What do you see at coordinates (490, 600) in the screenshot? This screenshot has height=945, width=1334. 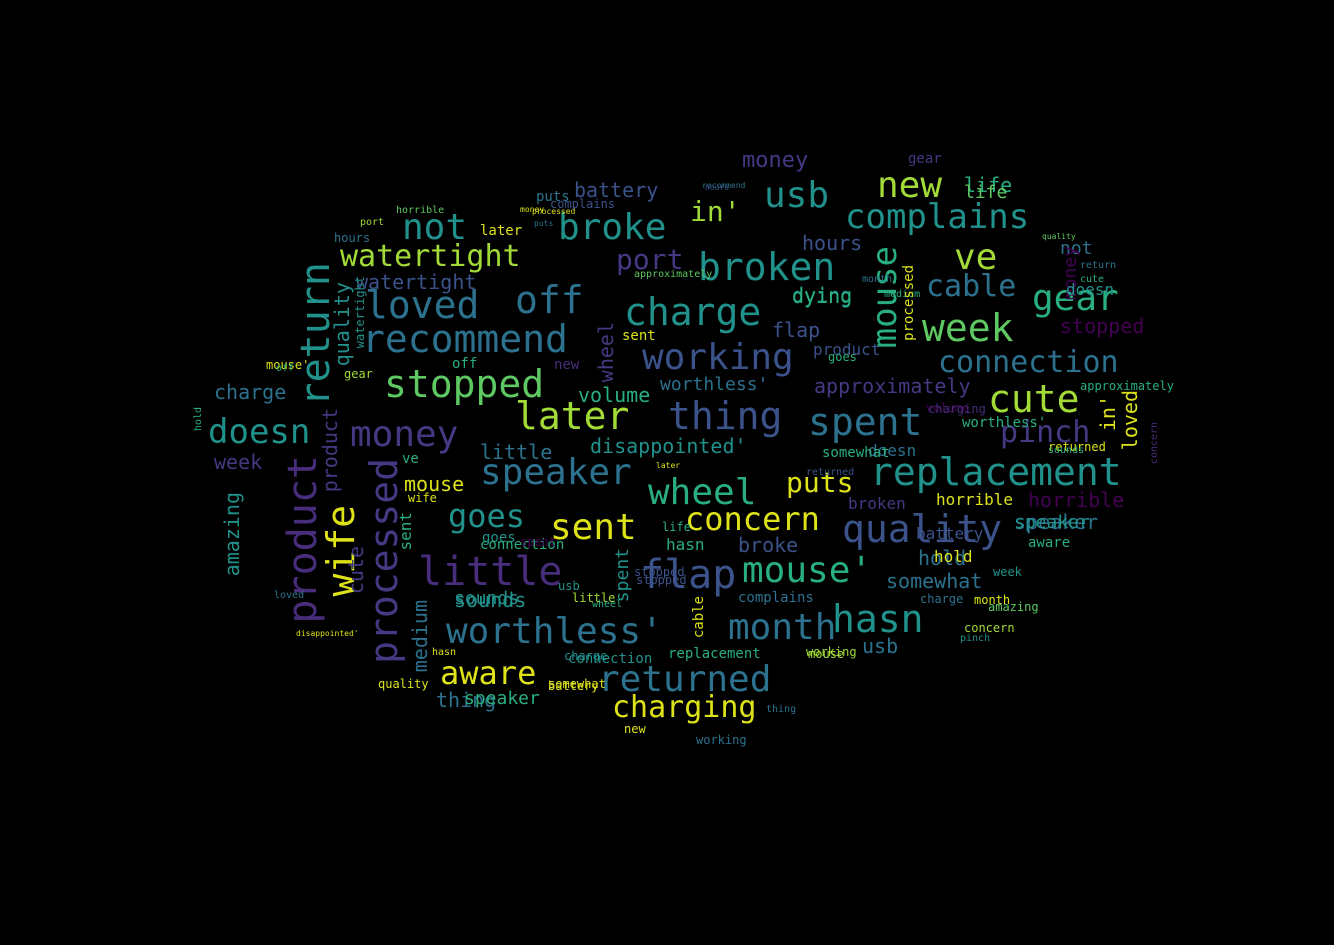 I see `word-cloud-word: sounds` at bounding box center [490, 600].